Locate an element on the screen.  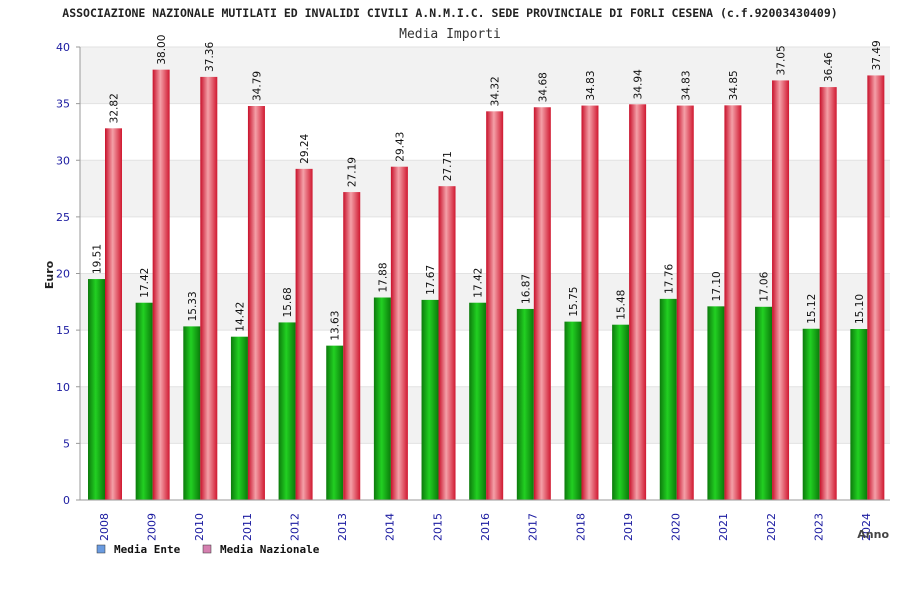
bar-media-nazionale-2019 is located at coordinates (638, 302).